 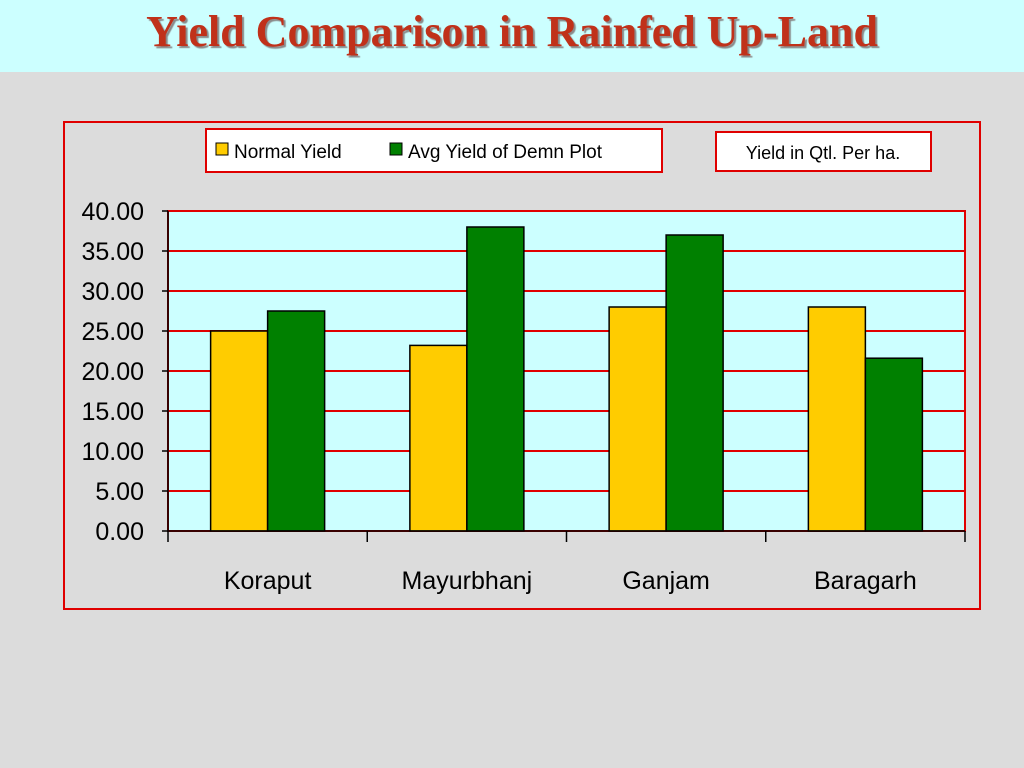 I want to click on y-tick-label: 20.00, so click(x=112, y=372).